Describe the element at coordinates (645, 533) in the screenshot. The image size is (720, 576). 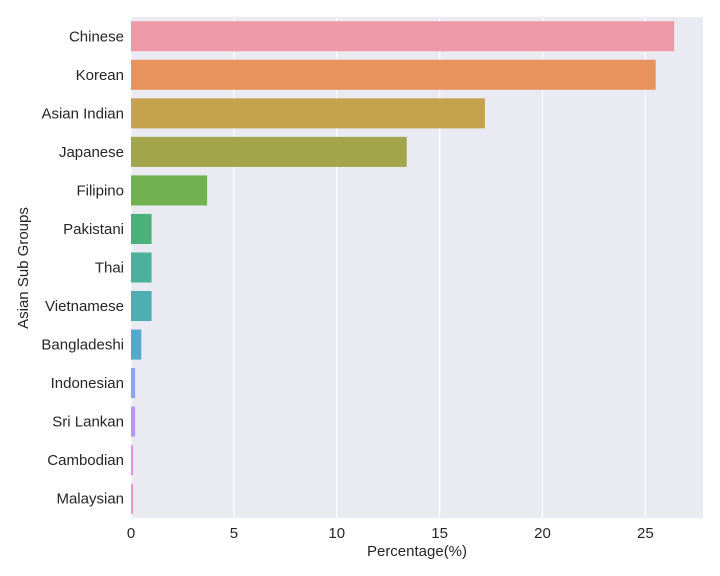
I see `x-tick-label: 25` at that location.